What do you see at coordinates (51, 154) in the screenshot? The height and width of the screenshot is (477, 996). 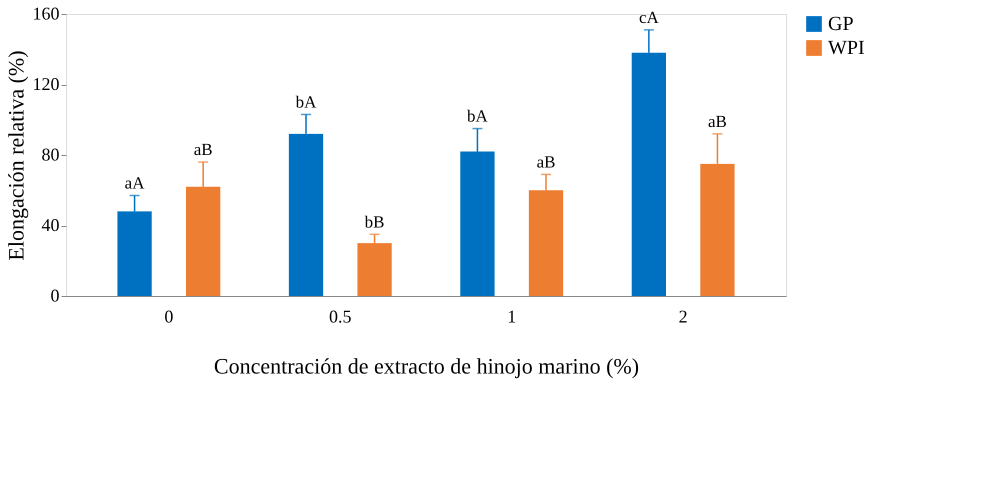 I see `y-tick-label: 80` at bounding box center [51, 154].